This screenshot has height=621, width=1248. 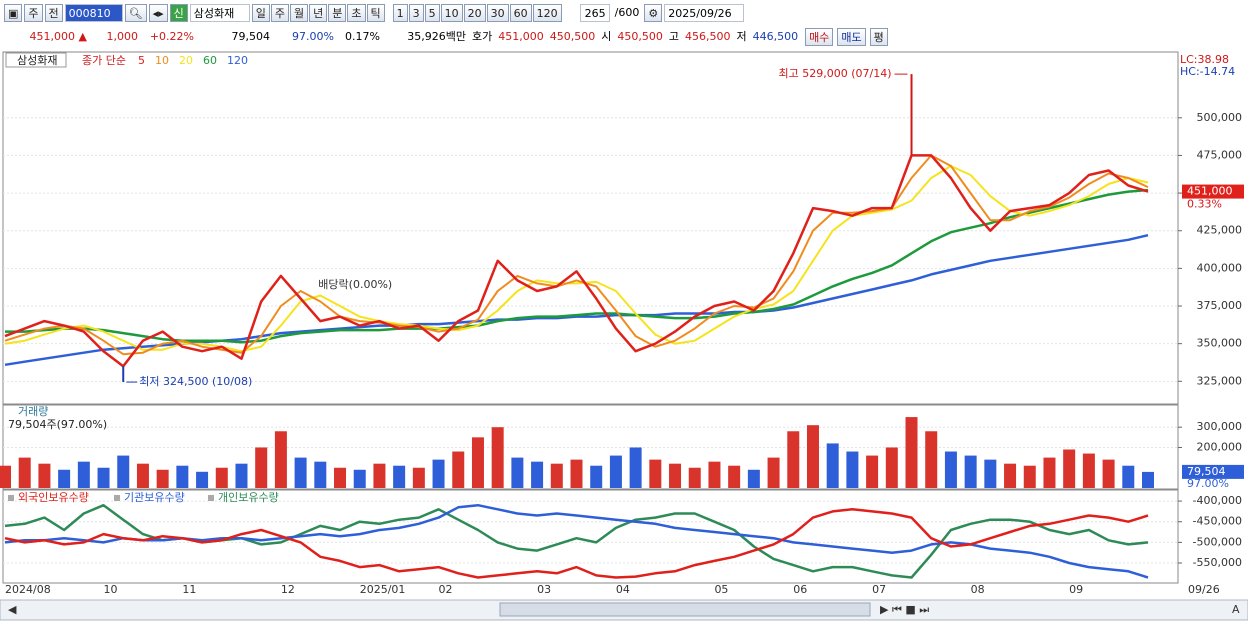 I want to click on legend-prefix: 종가 단순, so click(x=104, y=60).